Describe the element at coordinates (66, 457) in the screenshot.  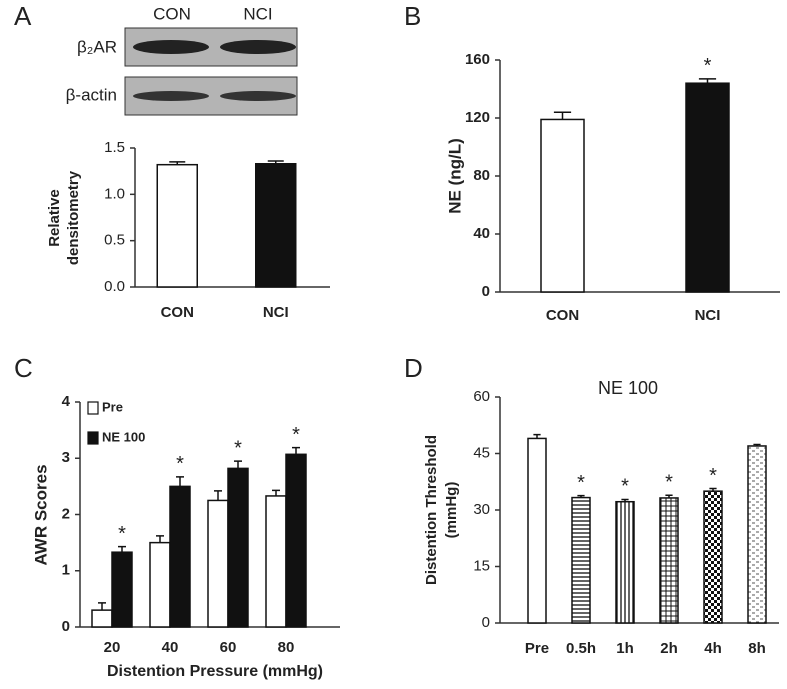
I see `y-tick-label: 3` at that location.